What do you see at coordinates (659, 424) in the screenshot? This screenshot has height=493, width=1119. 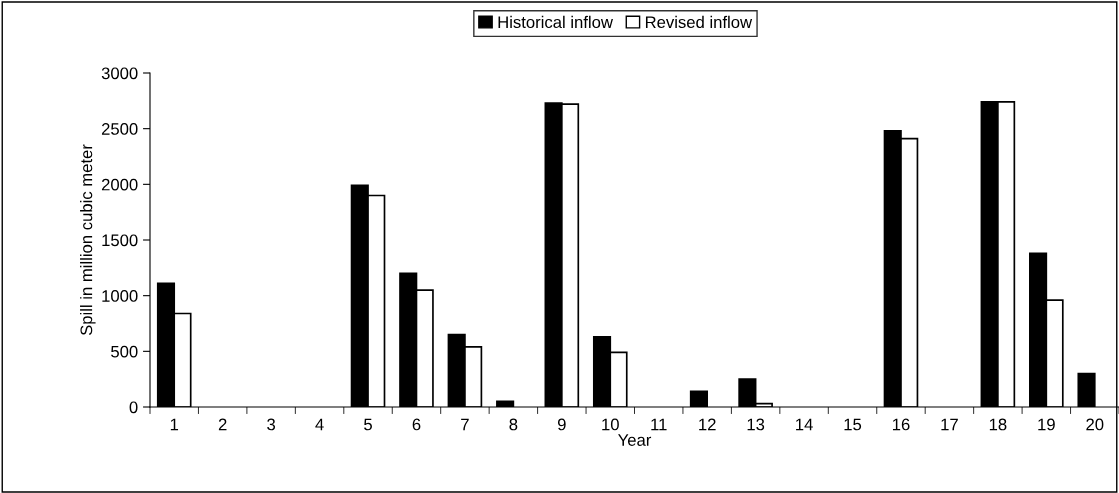 I see `x-tick-label: 11` at bounding box center [659, 424].